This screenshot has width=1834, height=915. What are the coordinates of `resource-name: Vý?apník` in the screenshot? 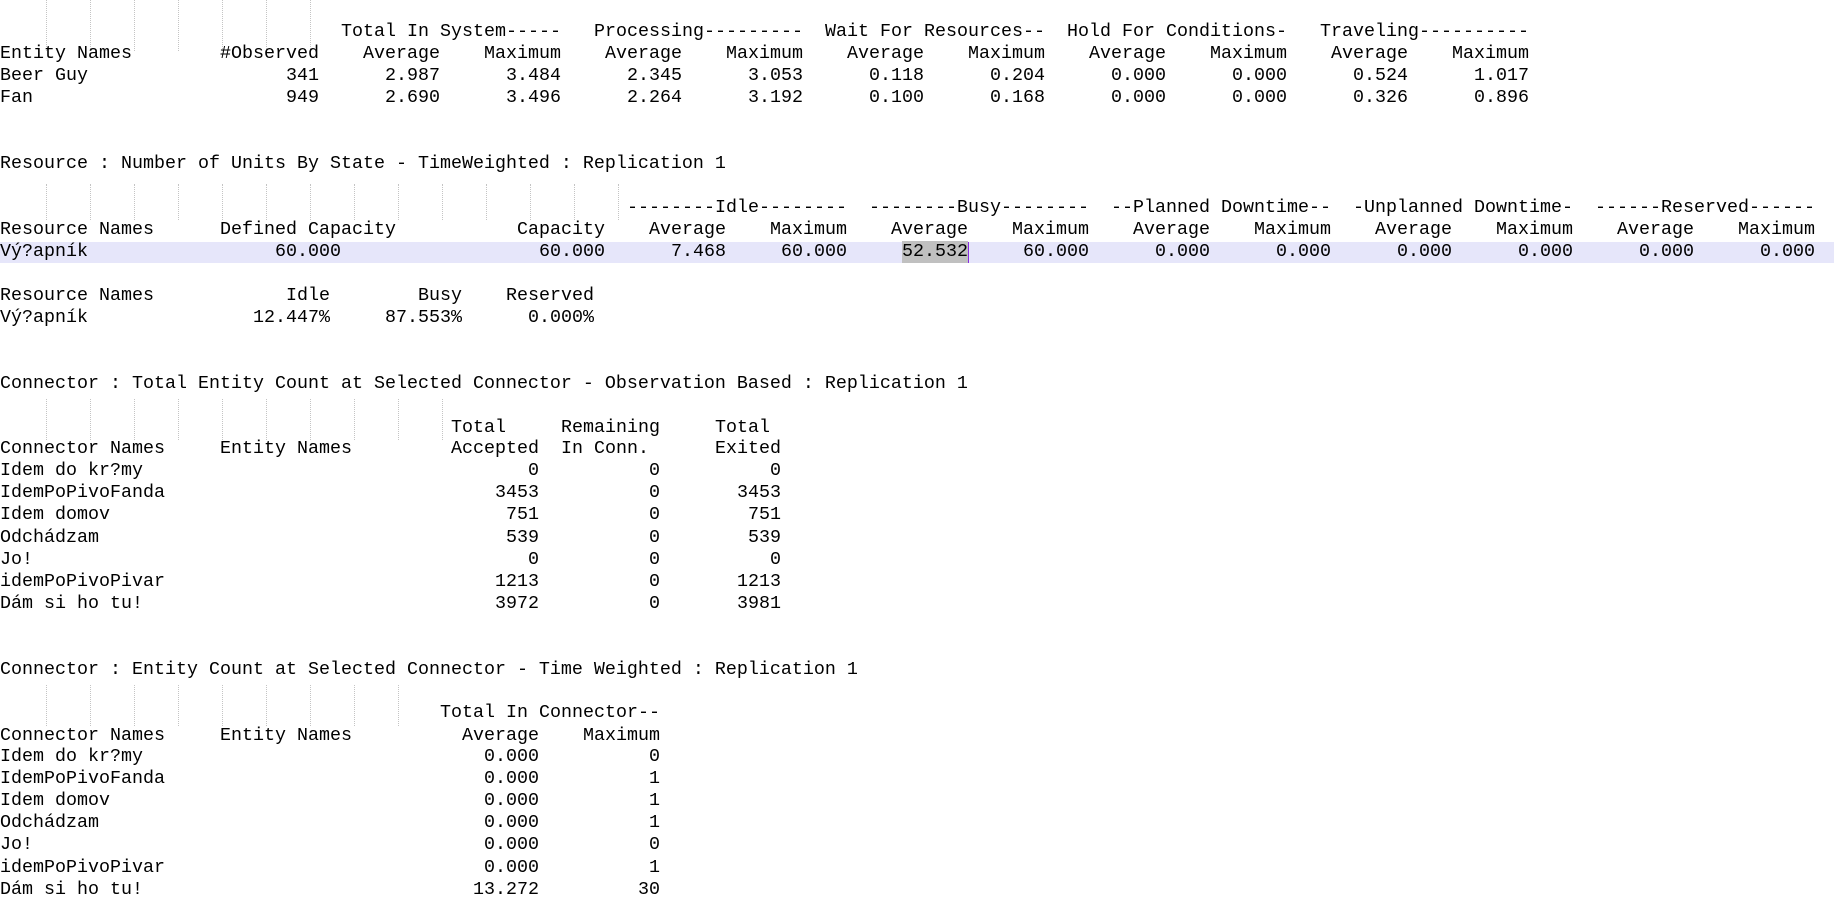 It's located at (44, 251).